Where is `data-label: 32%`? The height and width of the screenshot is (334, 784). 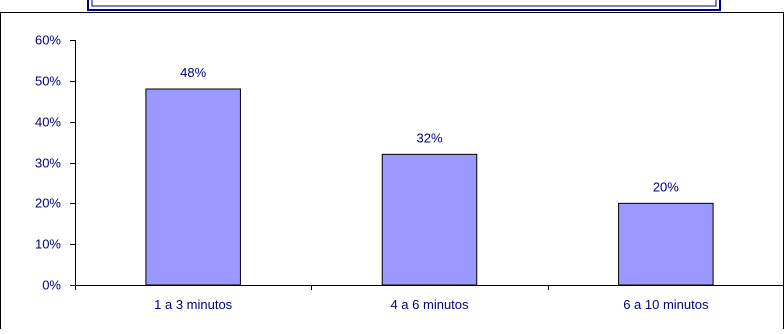 data-label: 32% is located at coordinates (429, 137).